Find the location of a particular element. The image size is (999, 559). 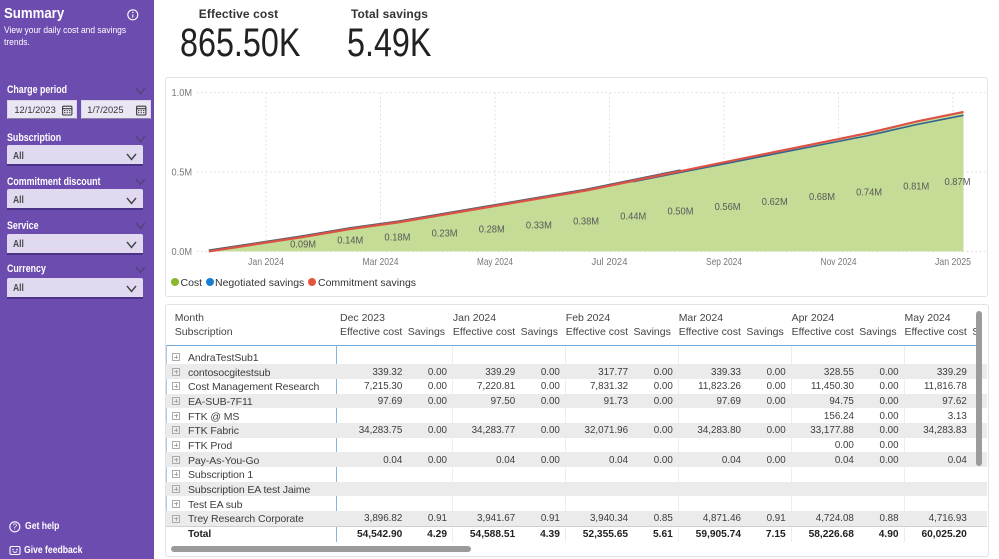

svg-text: 0.81M is located at coordinates (916, 187).